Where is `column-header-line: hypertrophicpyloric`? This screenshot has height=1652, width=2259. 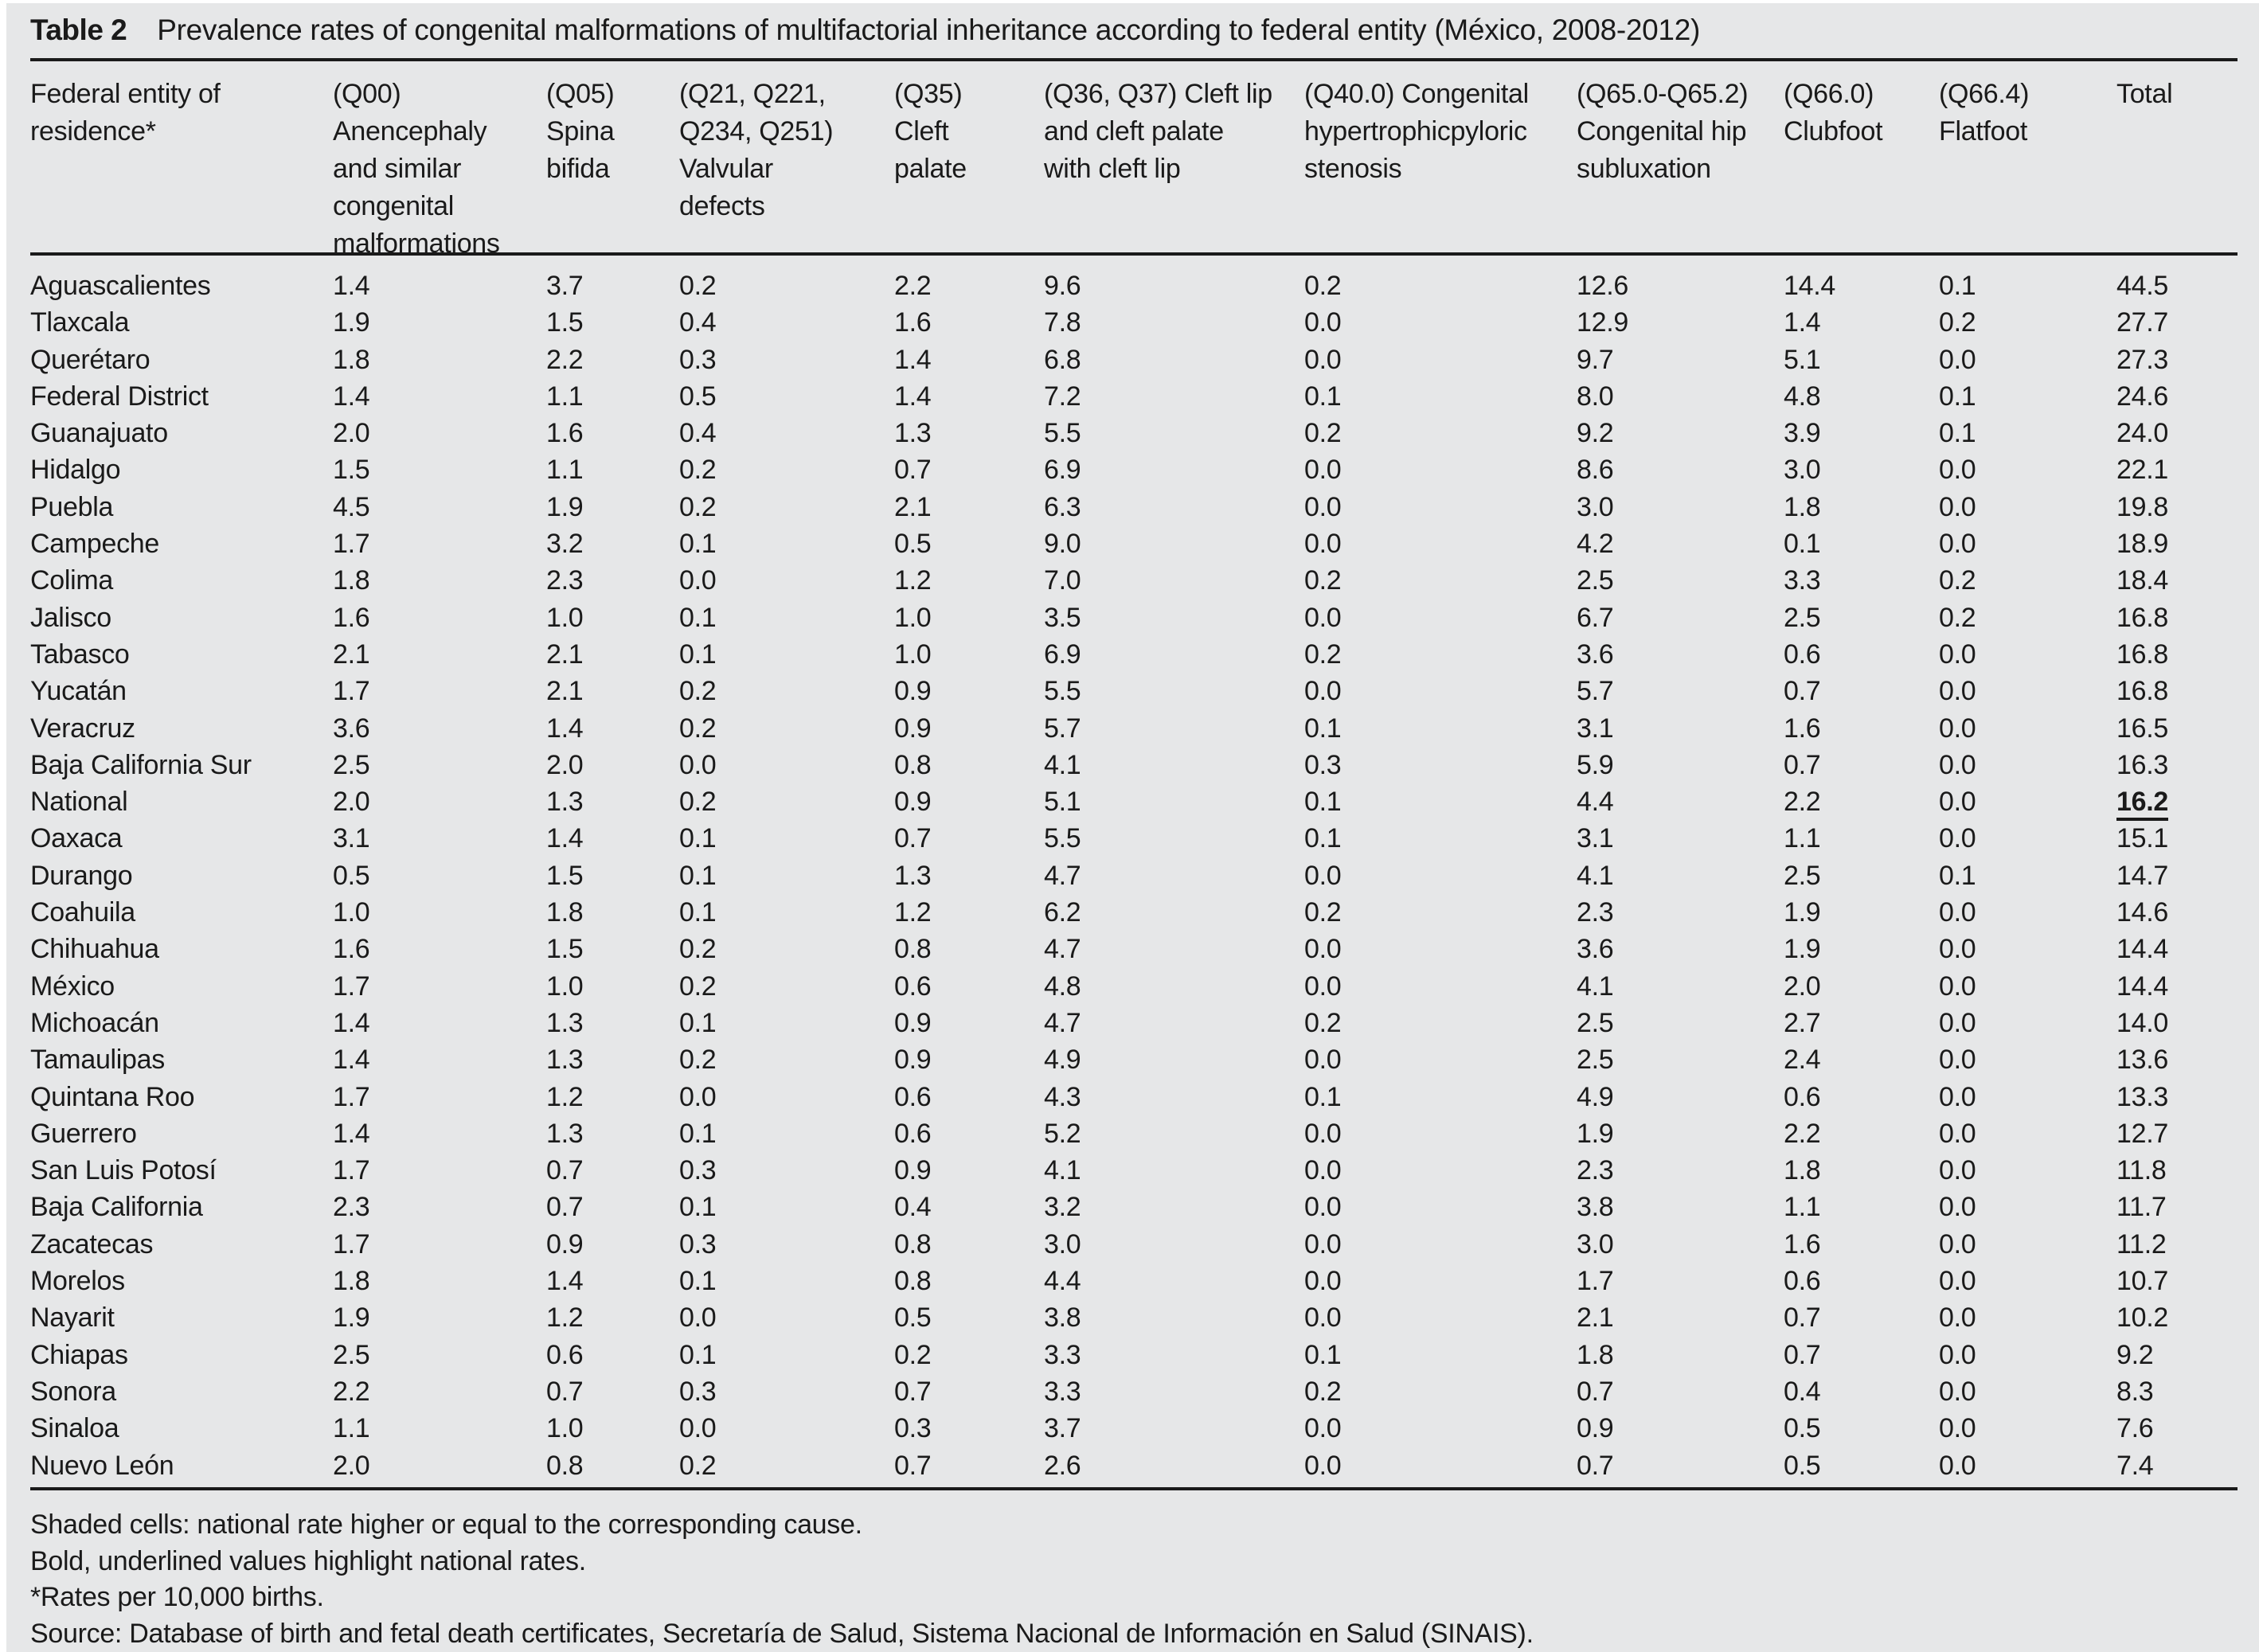
column-header-line: hypertrophicpyloric is located at coordinates (1415, 131).